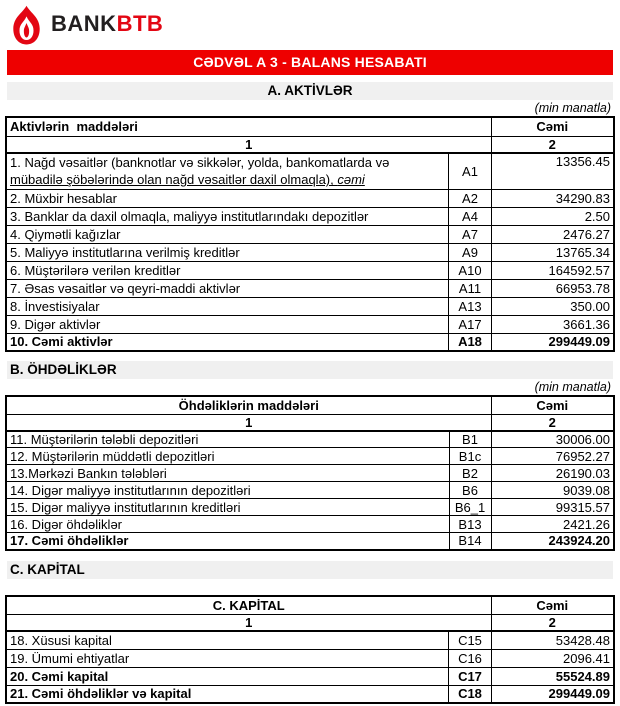  Describe the element at coordinates (227, 456) in the screenshot. I see `item-label: 12. Müştərilərin müddətli depozitləri` at that location.